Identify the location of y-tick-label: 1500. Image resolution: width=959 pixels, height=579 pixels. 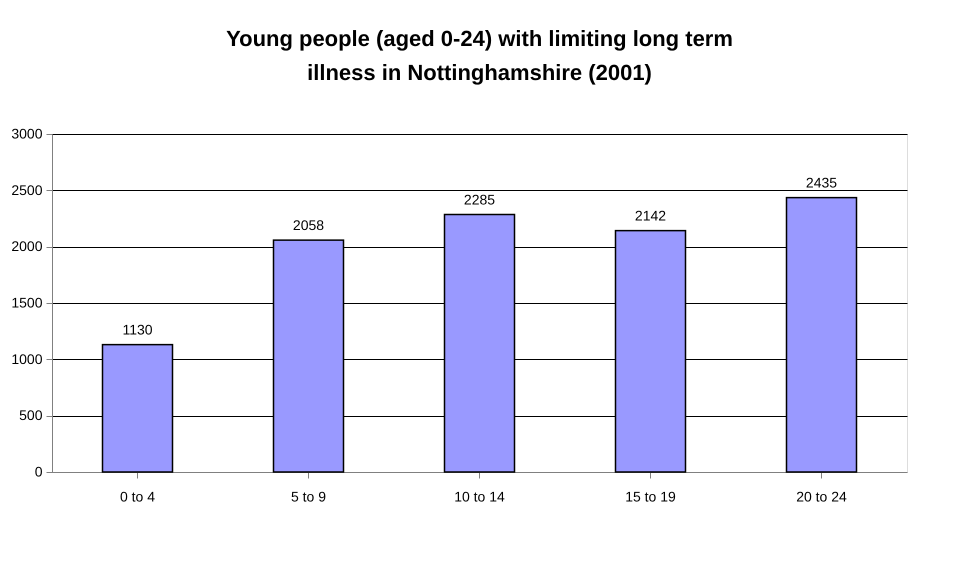
(27, 302).